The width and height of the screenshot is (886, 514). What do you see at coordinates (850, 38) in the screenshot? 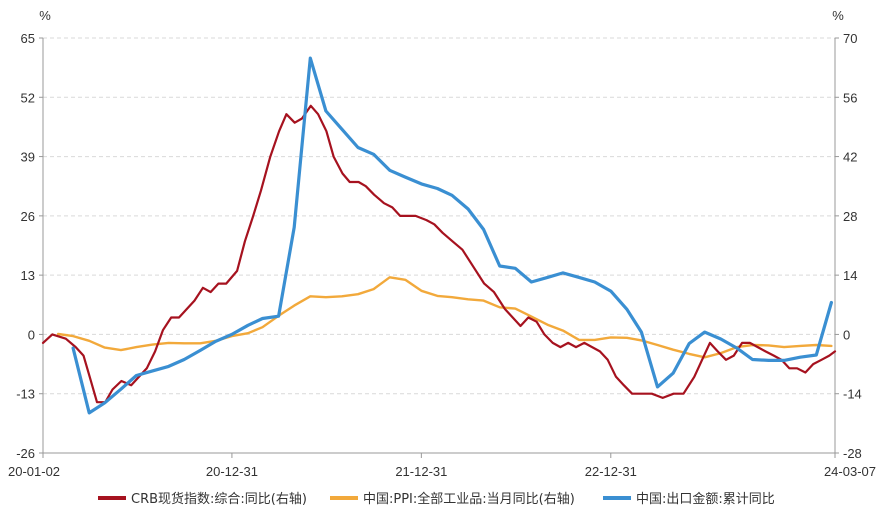
I see `right-tick-label: 70` at bounding box center [850, 38].